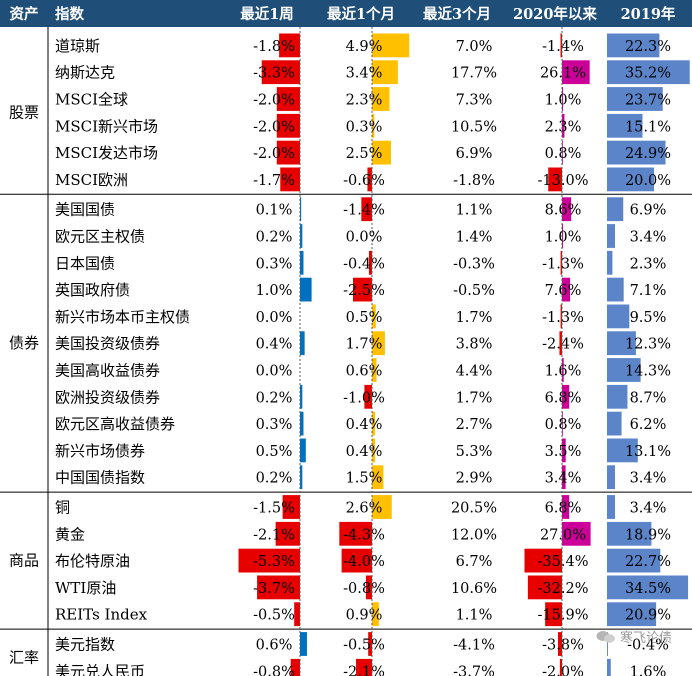 This screenshot has height=676, width=692. Describe the element at coordinates (563, 47) in the screenshot. I see `data-label: -1.4%` at that location.